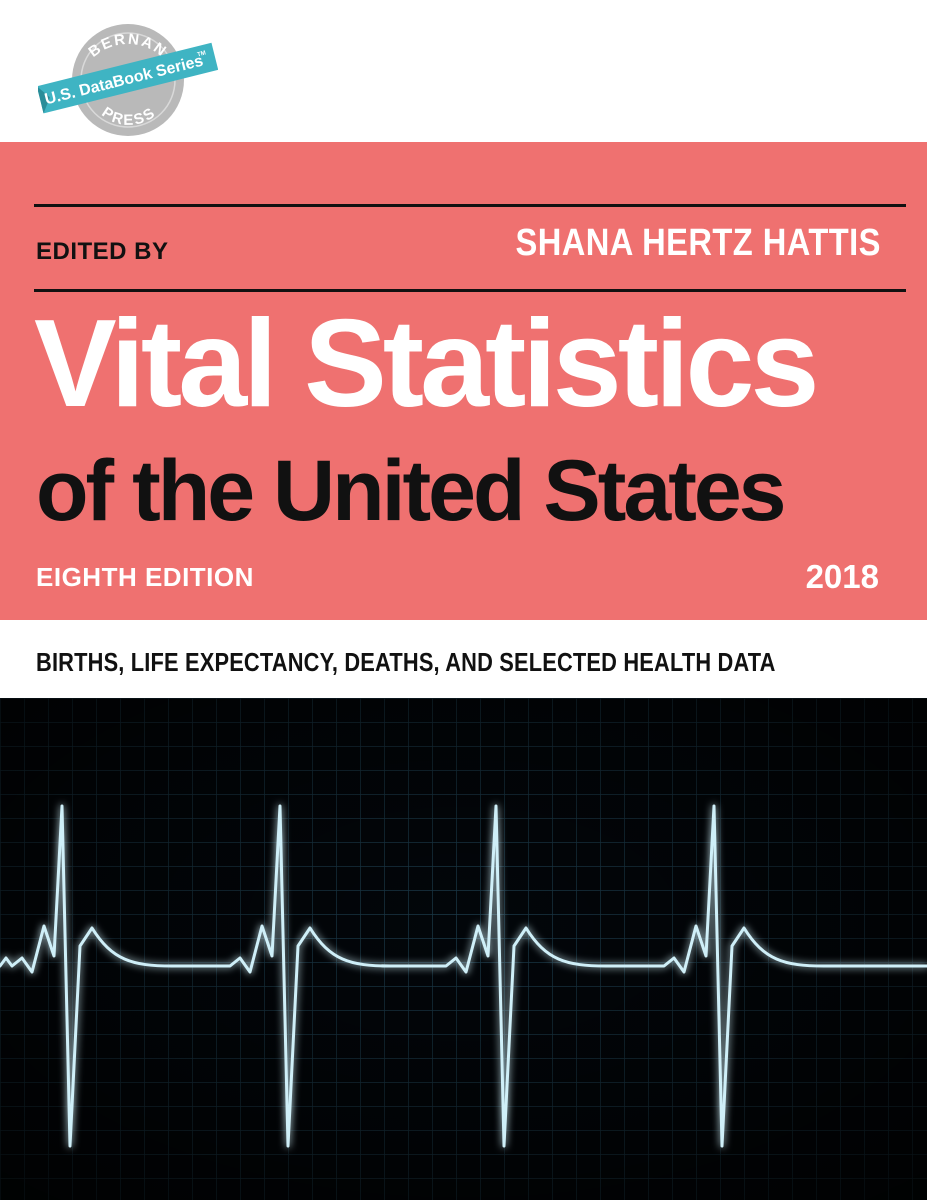 The height and width of the screenshot is (1200, 927). Describe the element at coordinates (470, 205) in the screenshot. I see `top-divider` at that location.